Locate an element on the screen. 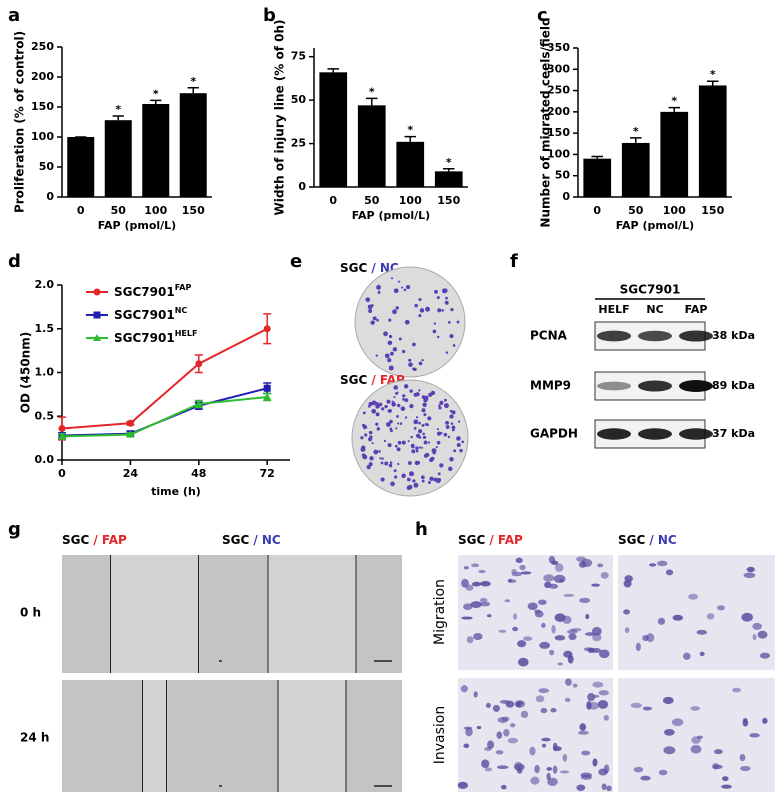  y-tick-label: 100 is located at coordinates (558, 153).